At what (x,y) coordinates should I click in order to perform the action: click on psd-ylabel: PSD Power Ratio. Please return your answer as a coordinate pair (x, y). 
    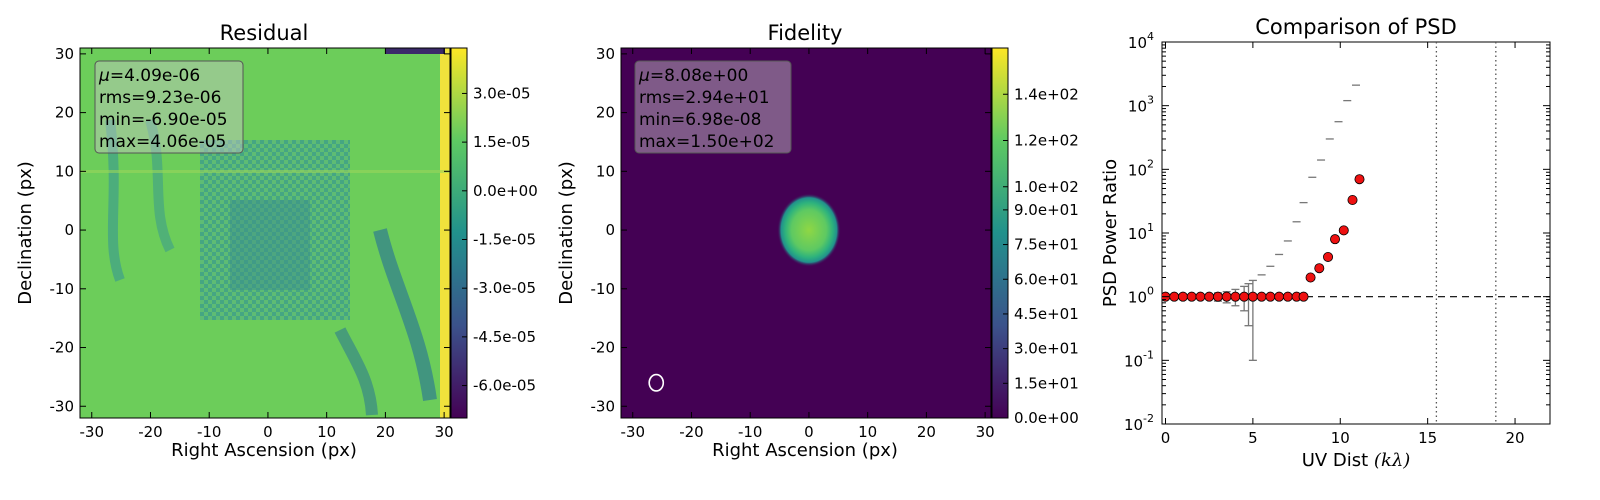
    Looking at the image, I should click on (1110, 233).